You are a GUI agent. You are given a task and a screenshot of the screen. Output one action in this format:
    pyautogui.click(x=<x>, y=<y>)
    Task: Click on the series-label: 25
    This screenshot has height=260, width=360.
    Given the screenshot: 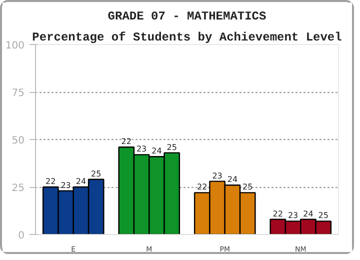 What is the action you would take?
    pyautogui.click(x=96, y=173)
    